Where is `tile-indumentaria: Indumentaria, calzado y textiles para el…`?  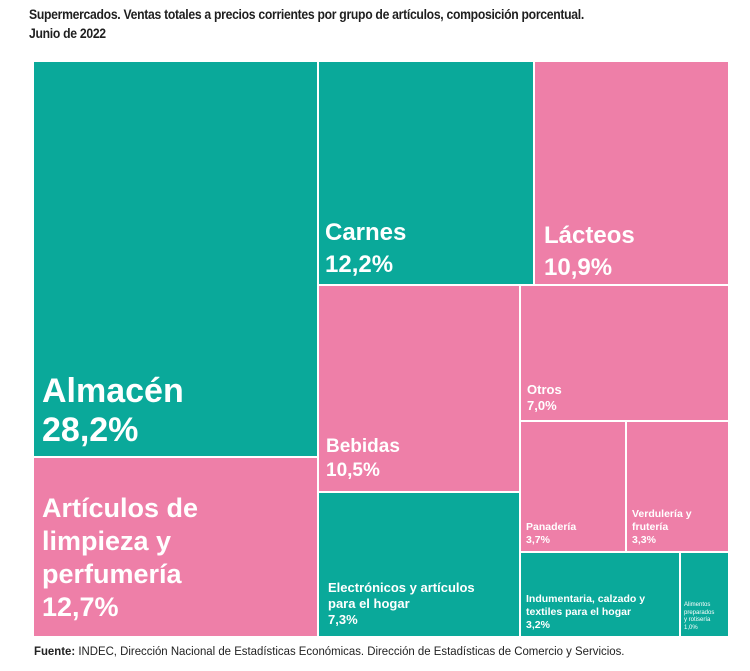 tile-indumentaria: Indumentaria, calzado y textiles para el… is located at coordinates (600, 594).